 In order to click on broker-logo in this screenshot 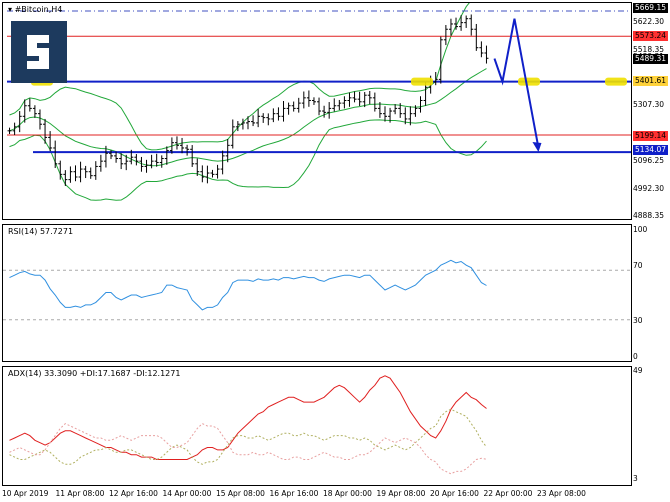, I will do `click(39, 52)`.